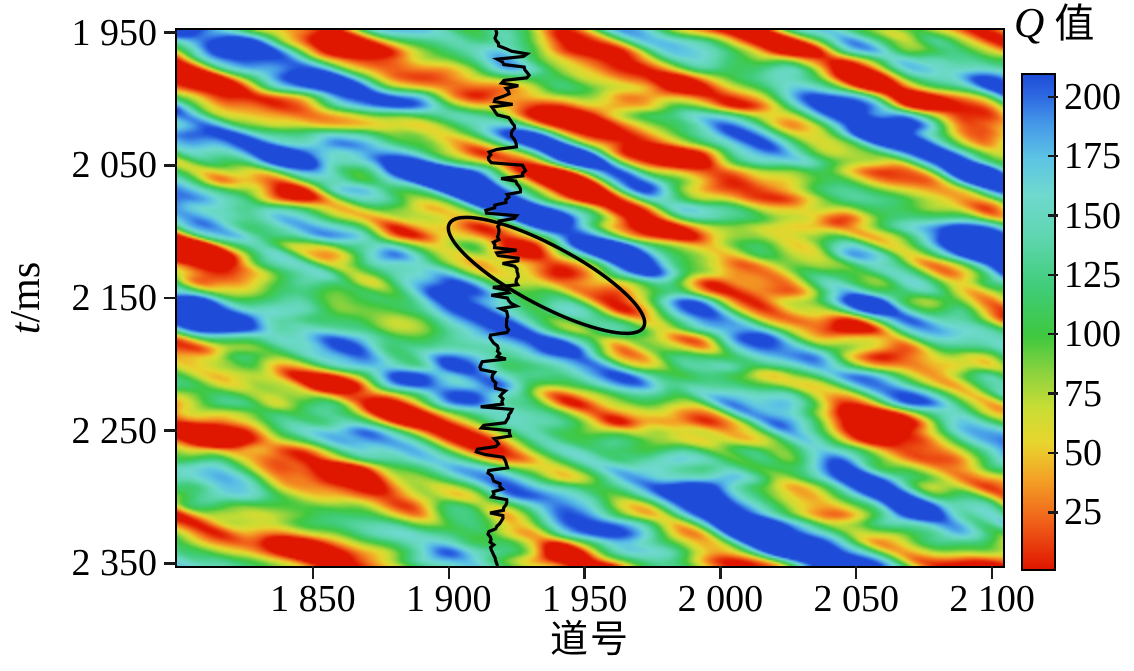 The height and width of the screenshot is (671, 1134). Describe the element at coordinates (856, 599) in the screenshot. I see `x-tick-label: 2 050` at that location.